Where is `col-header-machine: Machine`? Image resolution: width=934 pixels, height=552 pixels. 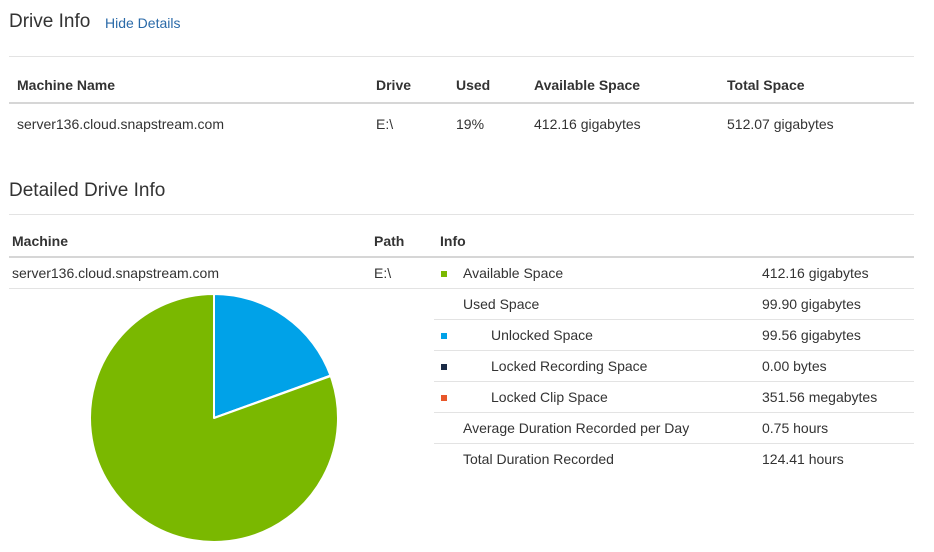 col-header-machine: Machine is located at coordinates (40, 241).